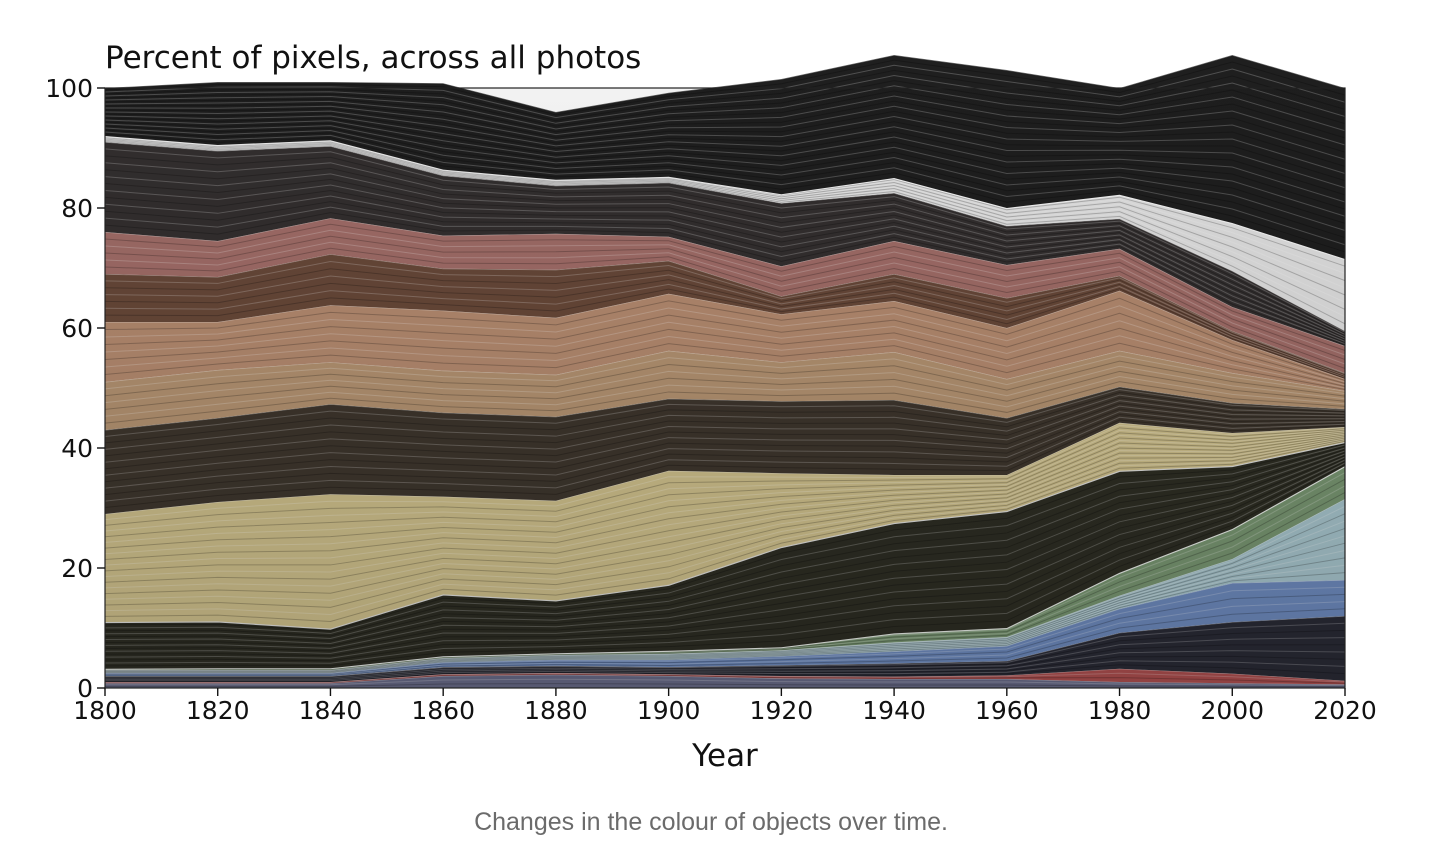  Describe the element at coordinates (1120, 710) in the screenshot. I see `x-tick-label: 1980` at that location.